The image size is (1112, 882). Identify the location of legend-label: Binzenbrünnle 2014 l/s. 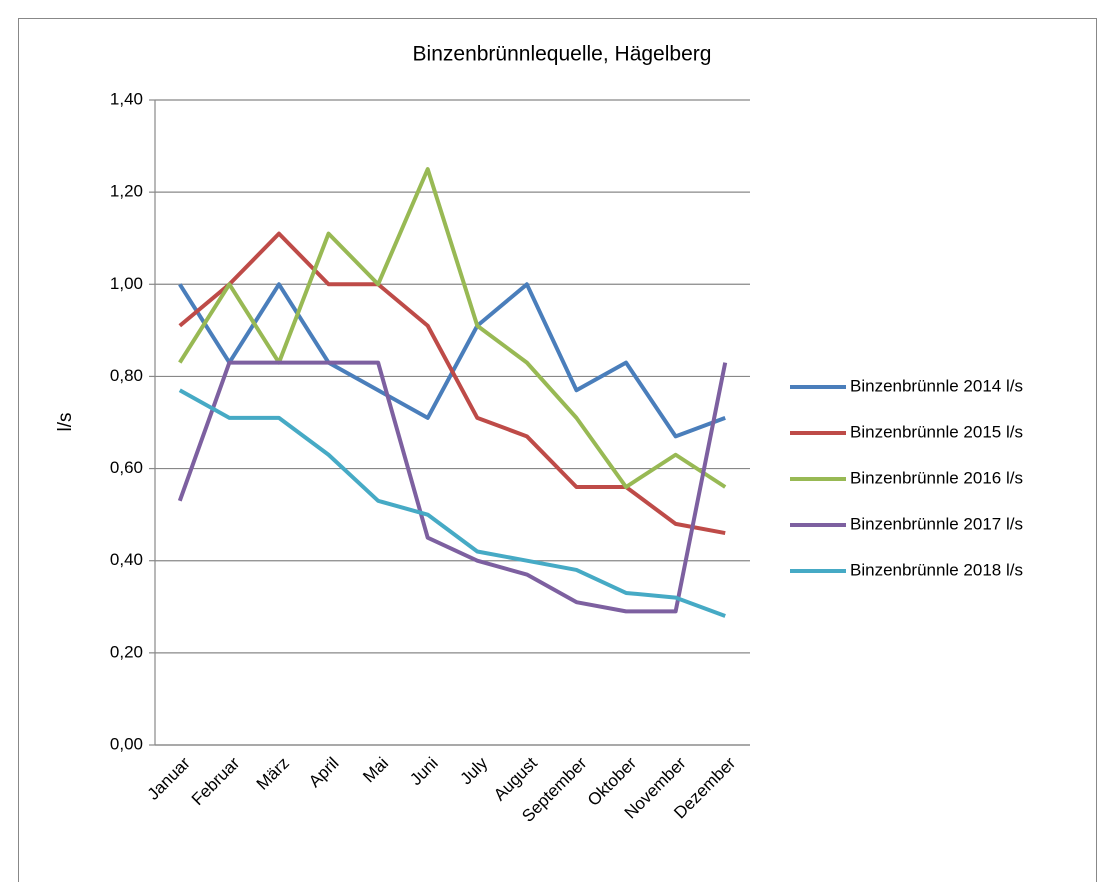
(936, 385).